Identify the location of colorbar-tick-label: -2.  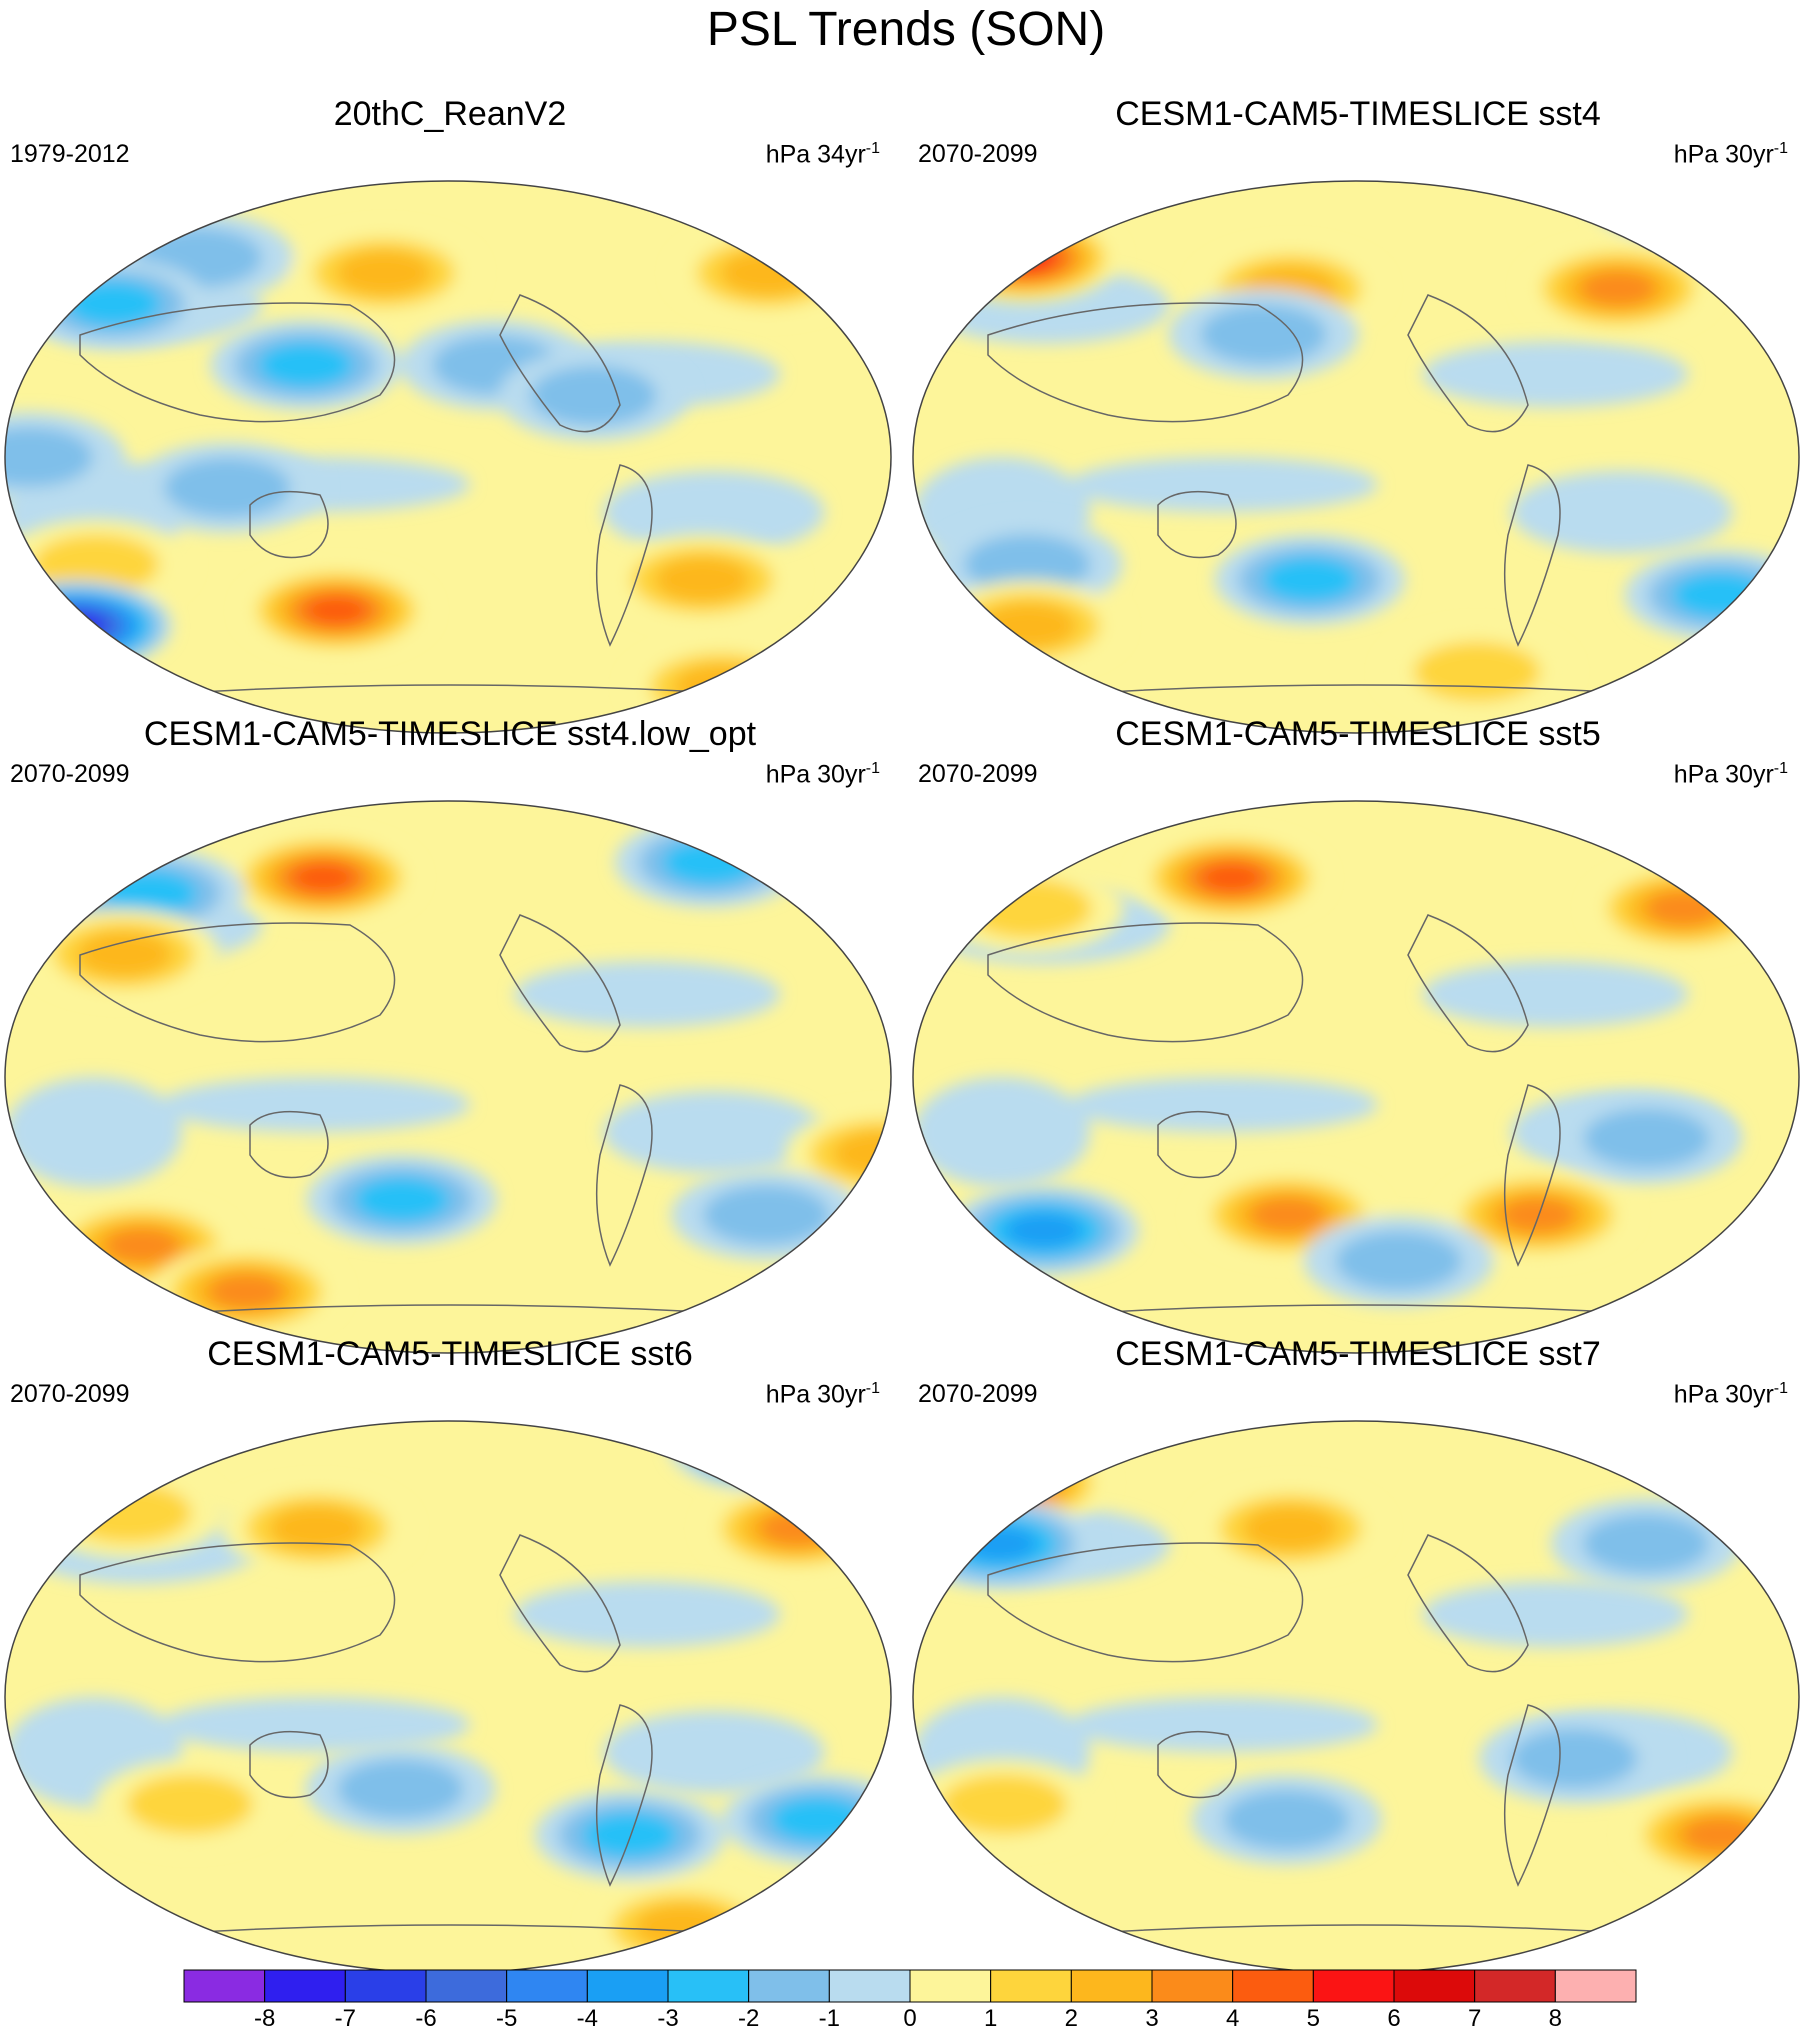
(748, 2018).